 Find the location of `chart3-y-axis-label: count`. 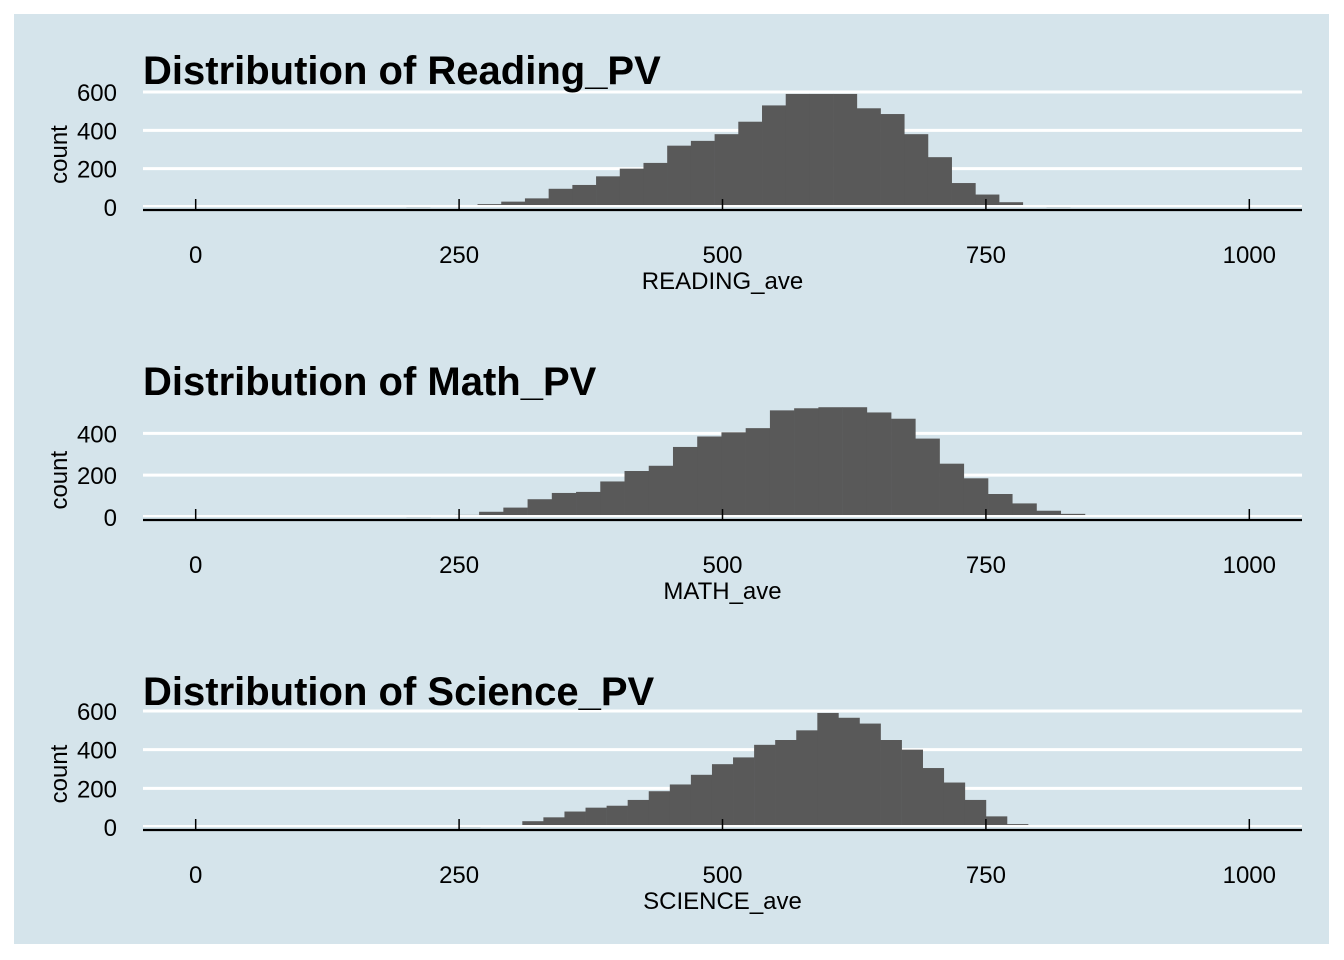

chart3-y-axis-label: count is located at coordinates (59, 773).